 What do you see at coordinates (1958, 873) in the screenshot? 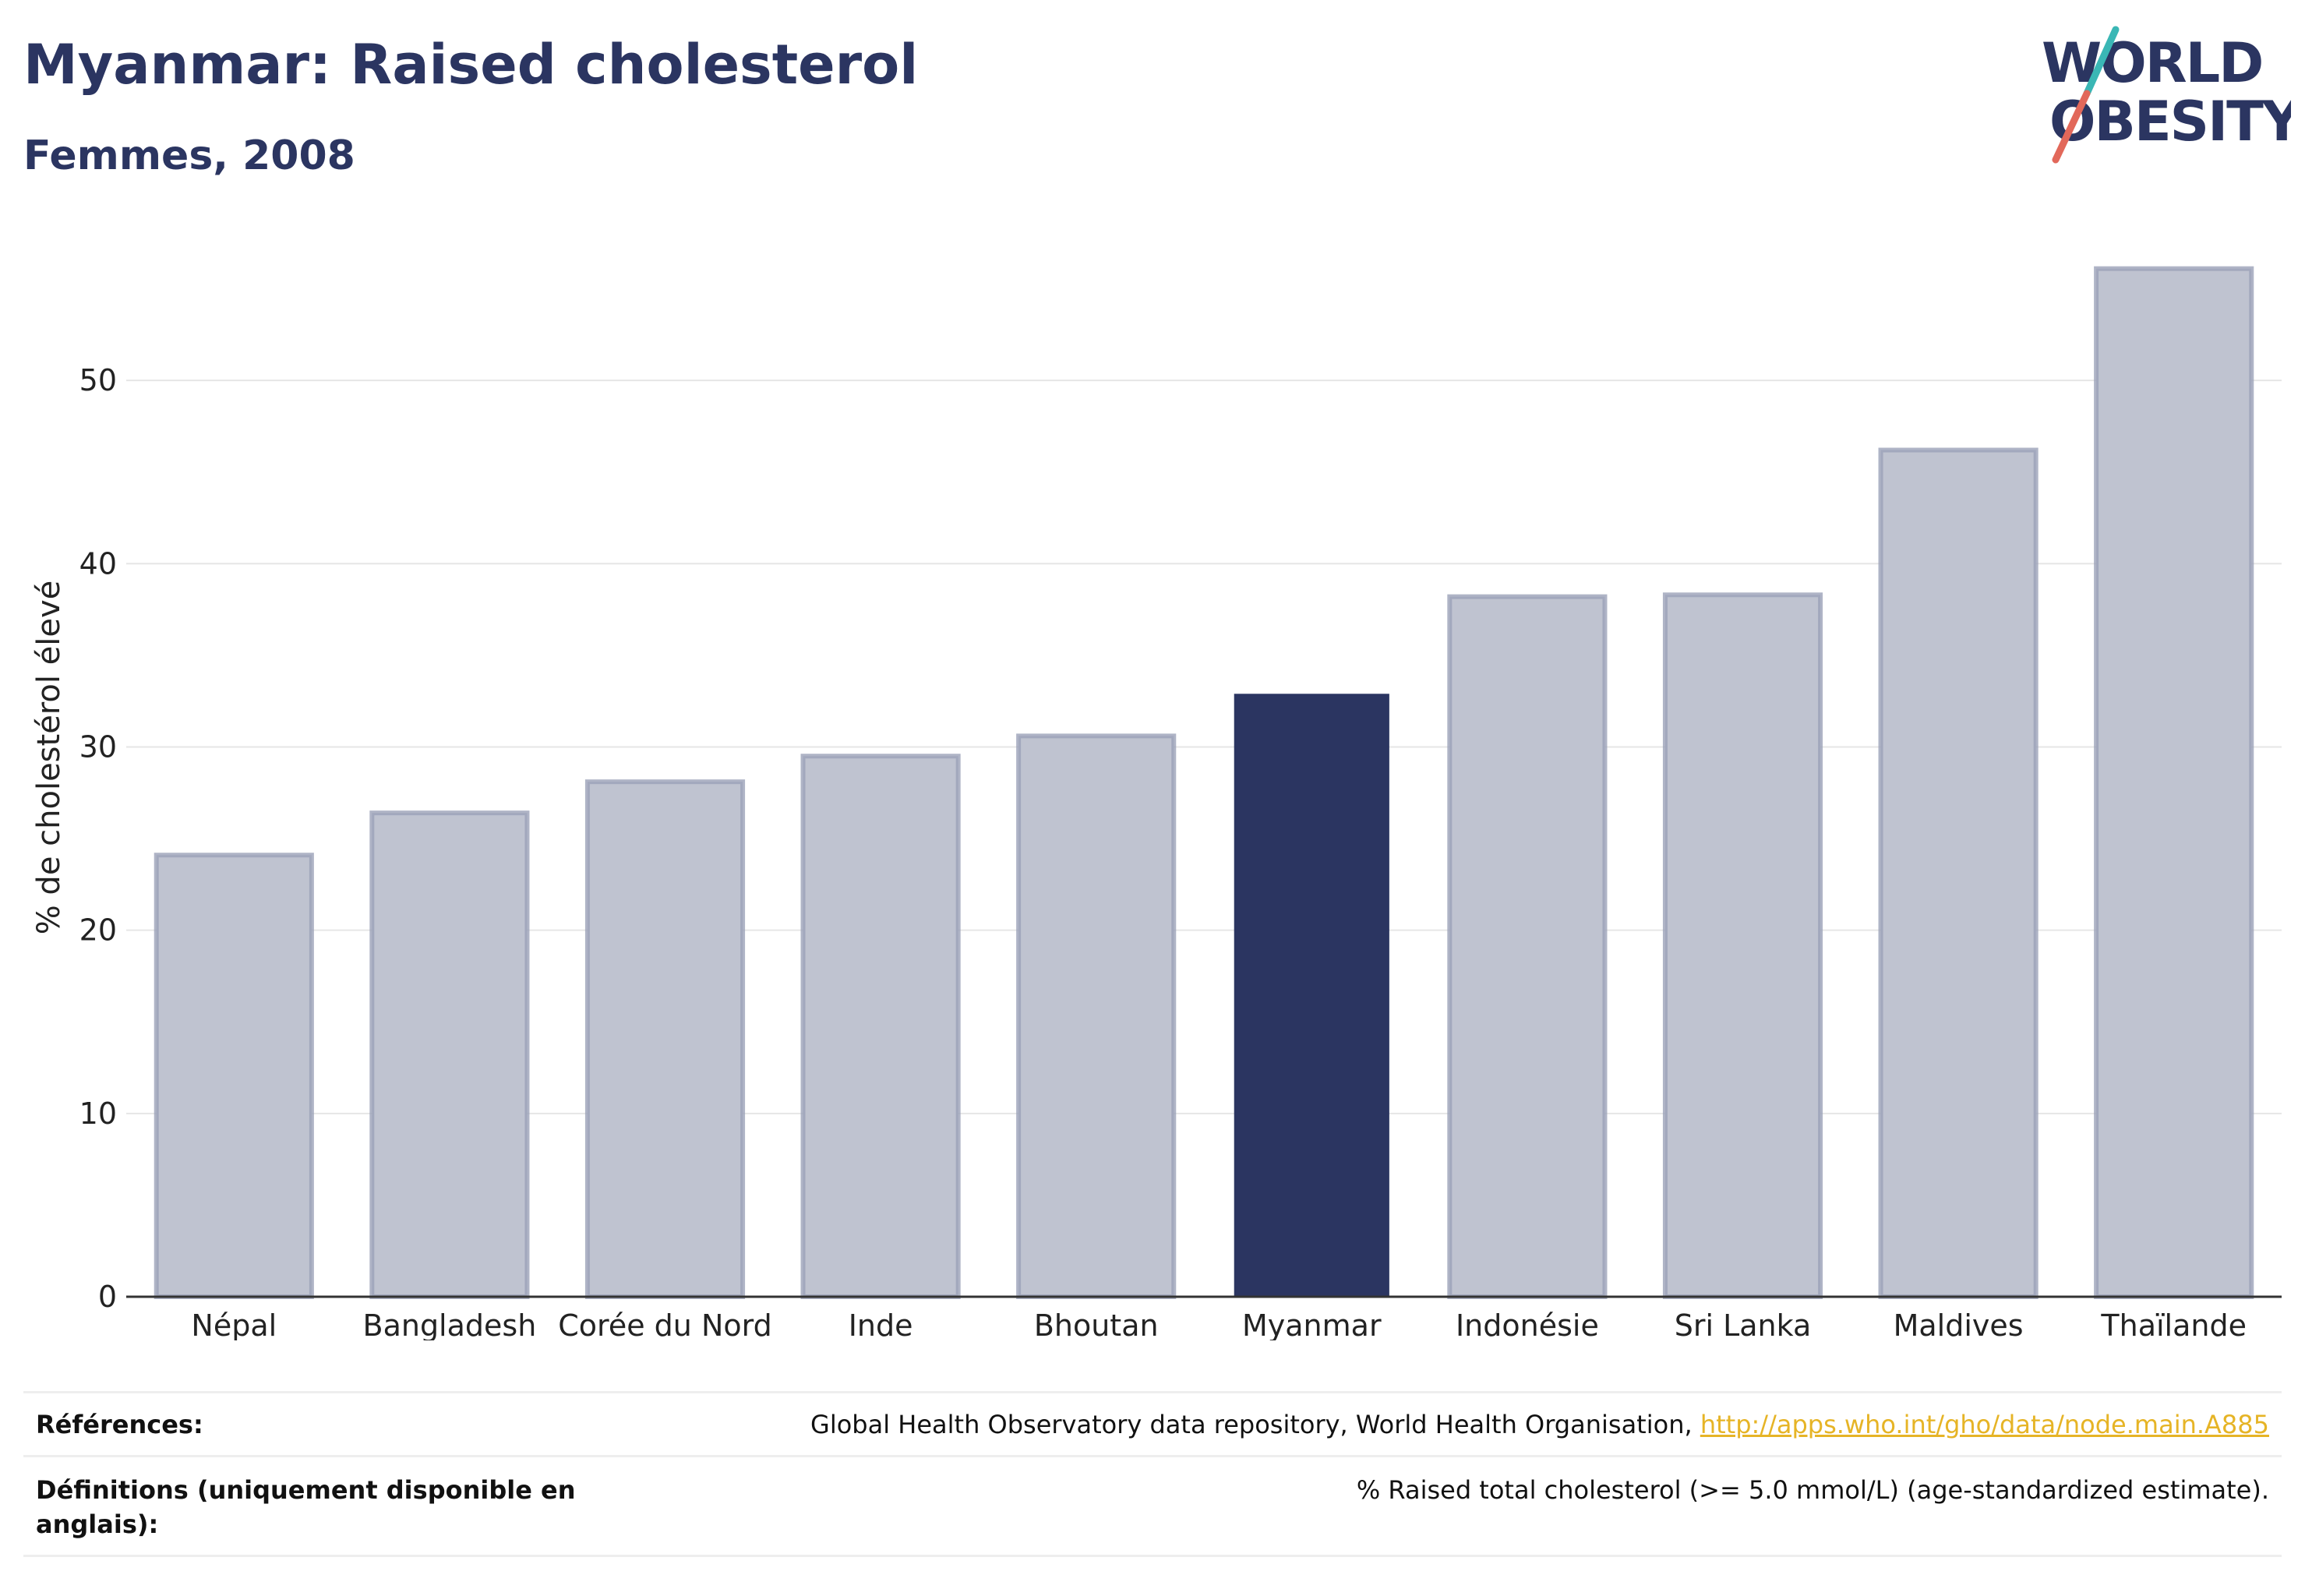
I see `bar-maldives` at bounding box center [1958, 873].